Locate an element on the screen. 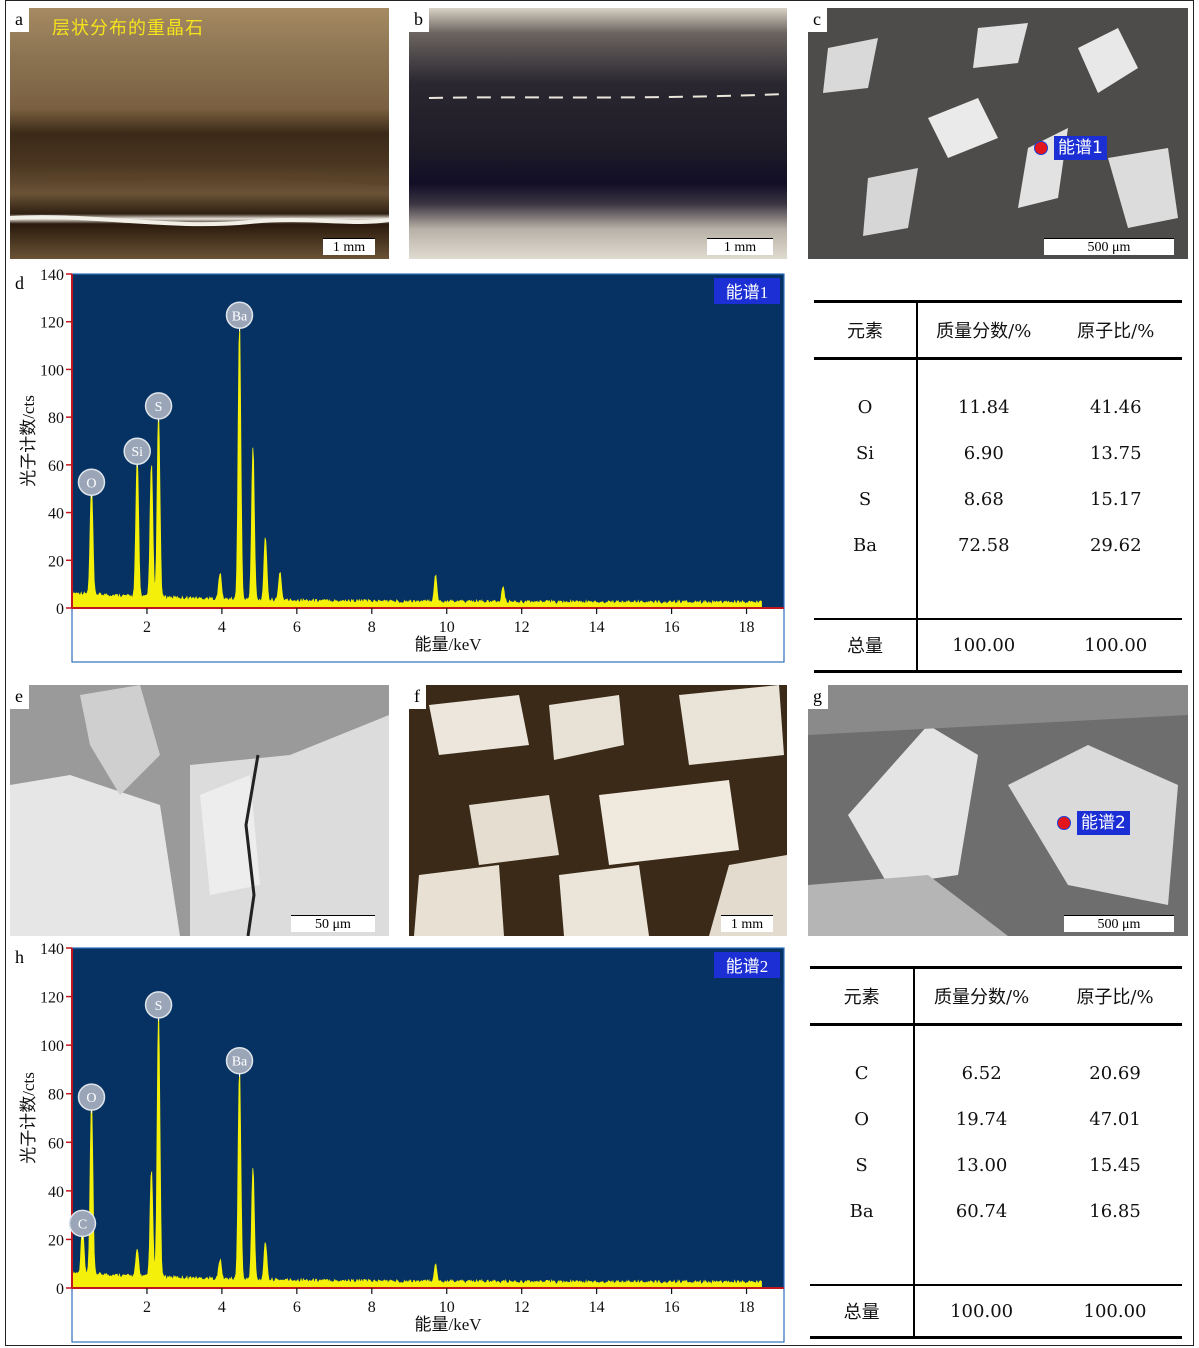  table-cell: 6.90 is located at coordinates (983, 453).